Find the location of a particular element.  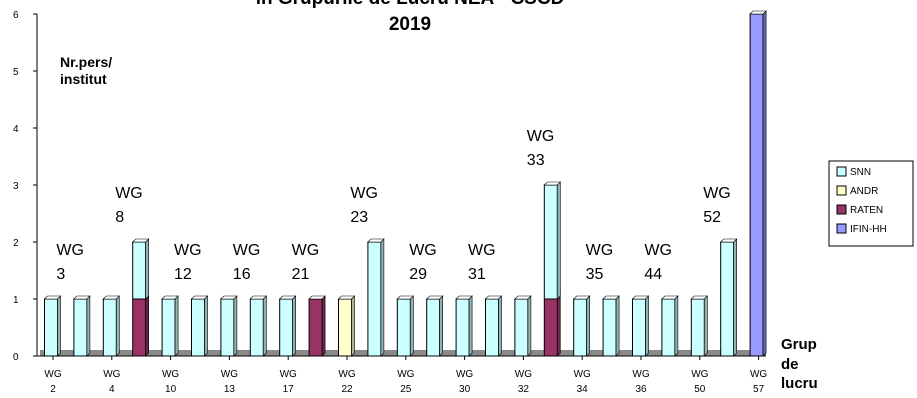

x-tick-label: 32 is located at coordinates (524, 389).